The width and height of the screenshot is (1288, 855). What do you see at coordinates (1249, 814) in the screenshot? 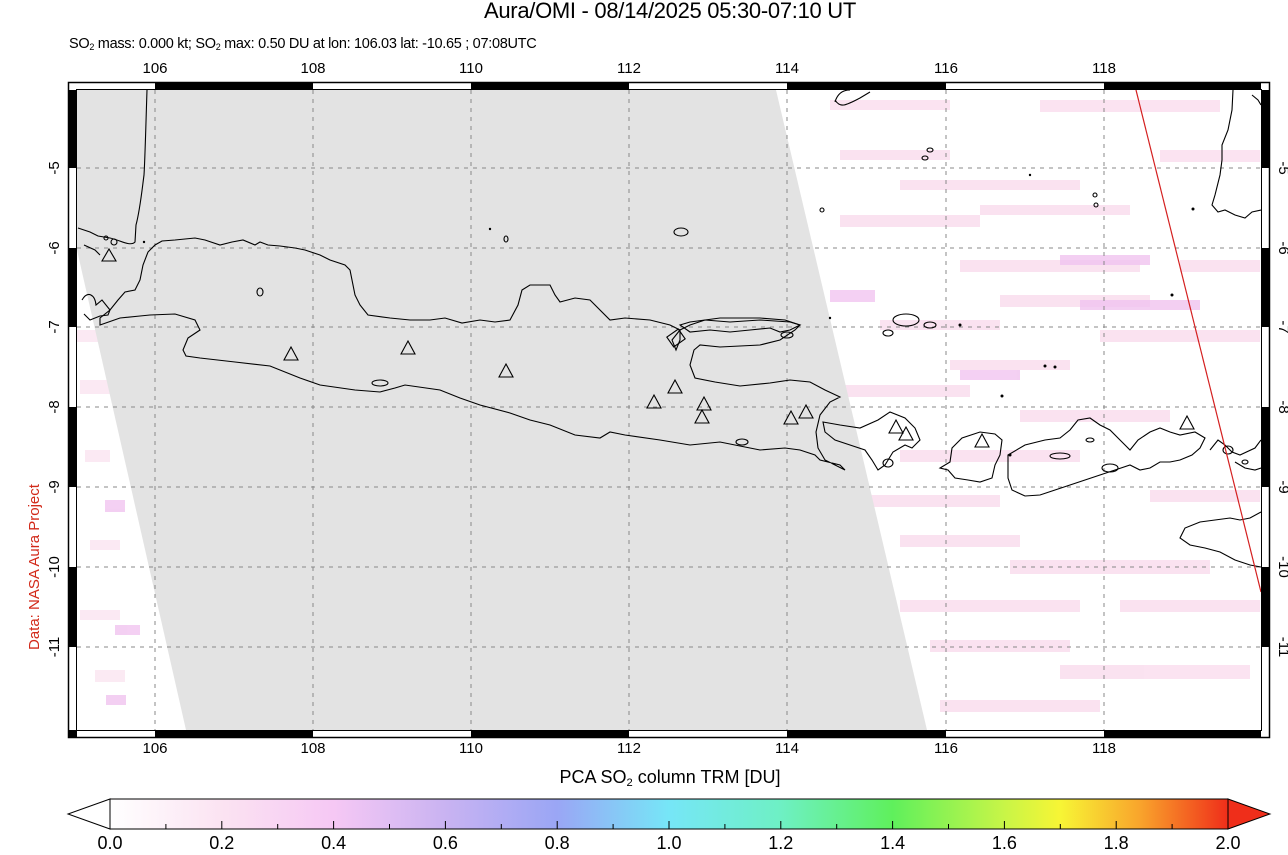
I see `colorbar-over-arrow` at bounding box center [1249, 814].